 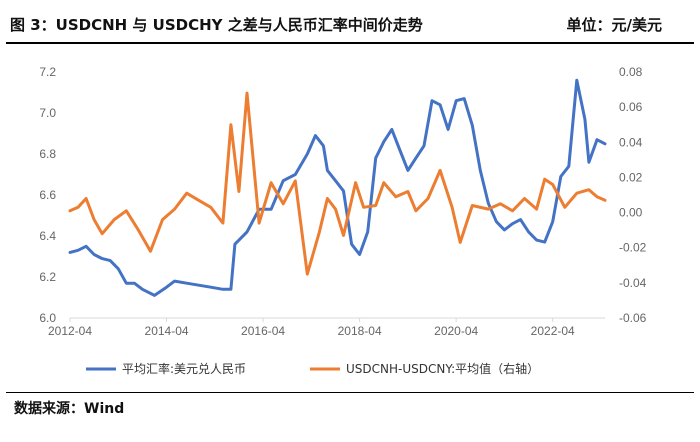 I want to click on x-tick-label: 2022-04, so click(x=553, y=331).